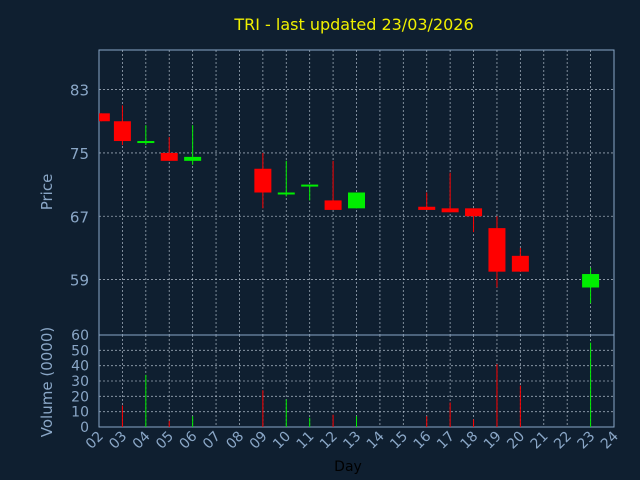 This screenshot has height=480, width=640. What do you see at coordinates (79, 217) in the screenshot?
I see `price-tick-label: 67` at bounding box center [79, 217].